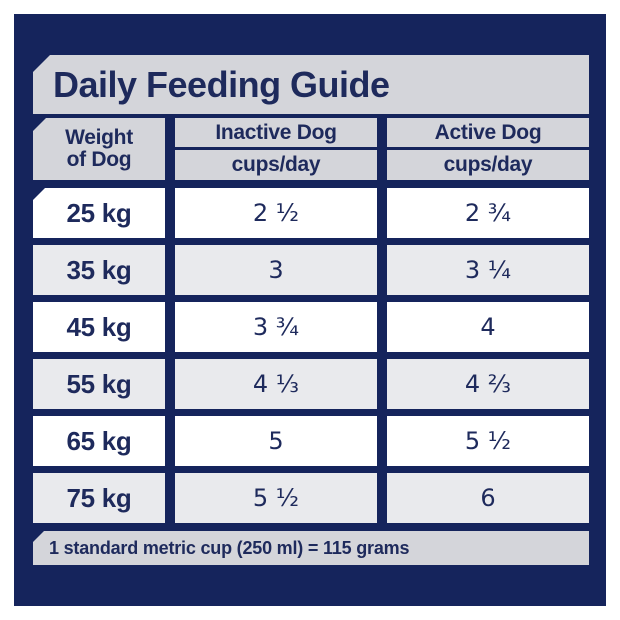 This screenshot has width=620, height=620. What do you see at coordinates (276, 164) in the screenshot?
I see `inactive-units-label: cups/day` at bounding box center [276, 164].